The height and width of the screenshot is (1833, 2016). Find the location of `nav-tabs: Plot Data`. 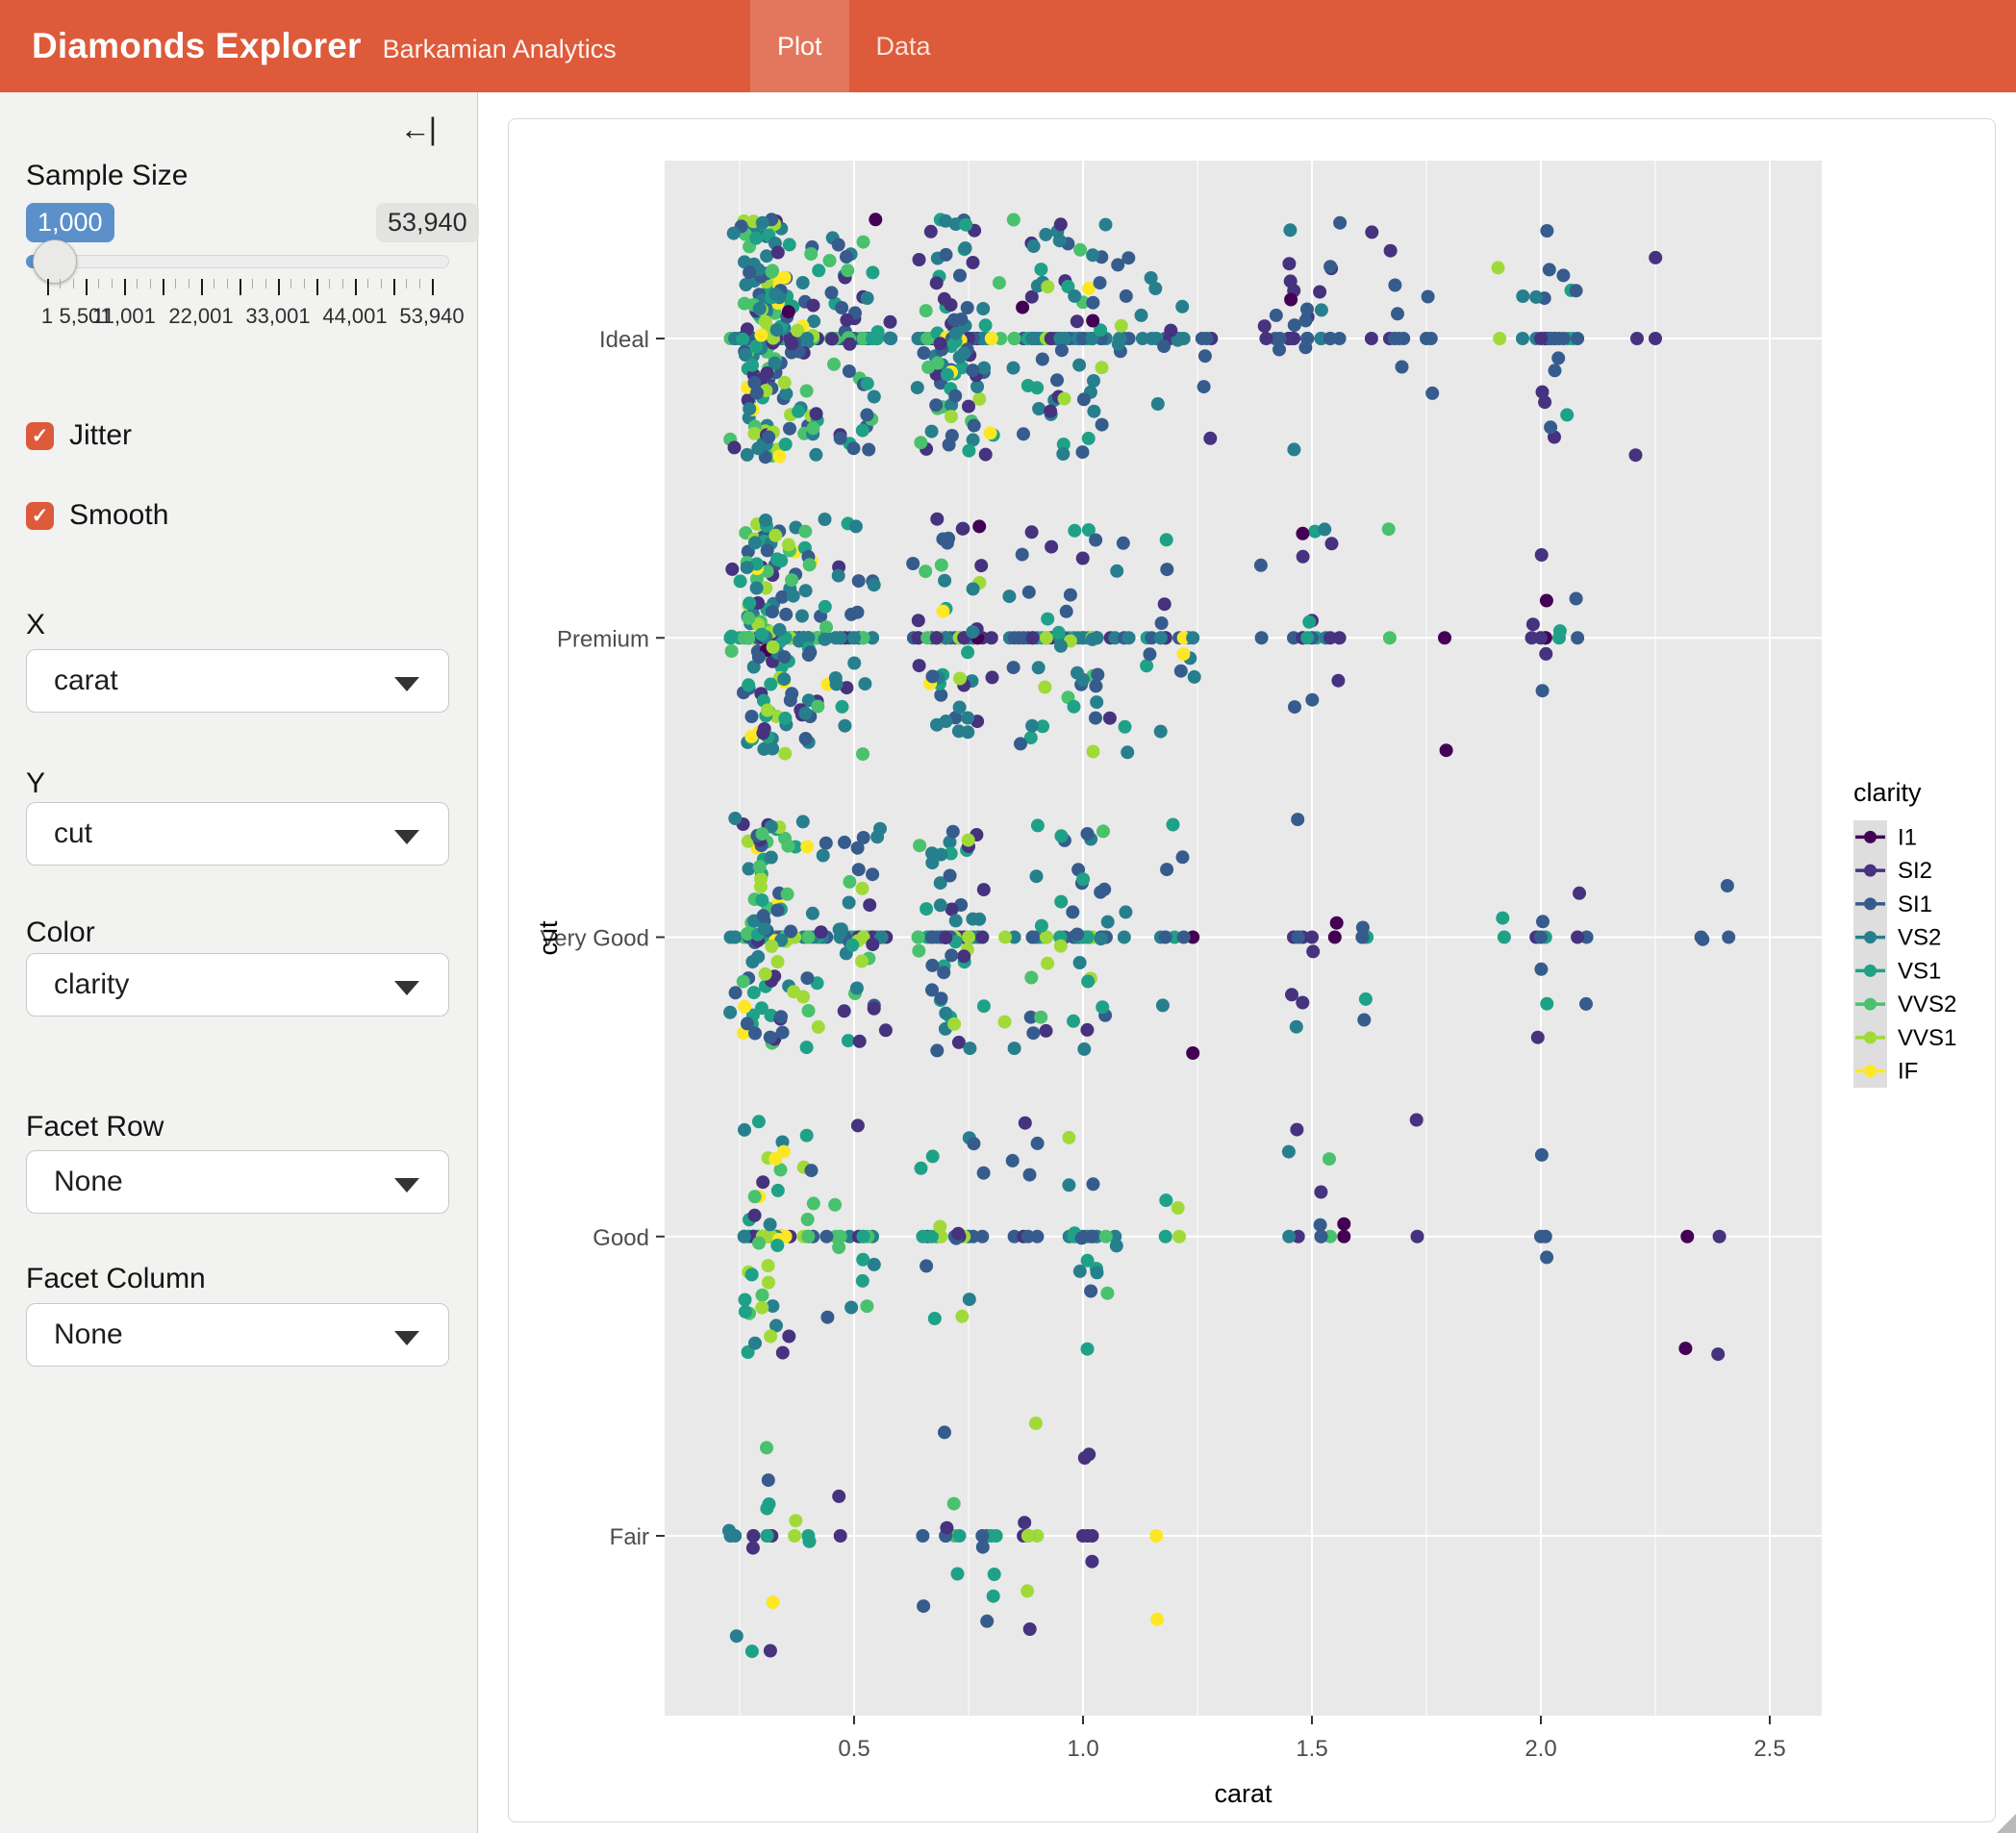

nav-tabs: Plot Data is located at coordinates (854, 46).